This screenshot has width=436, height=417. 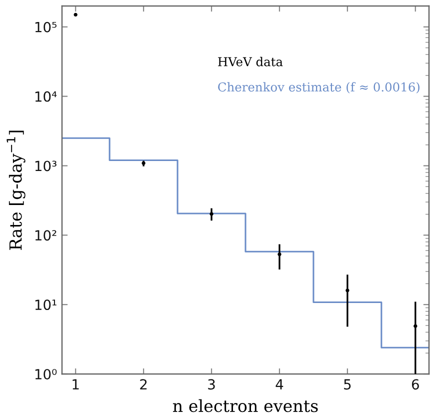 What do you see at coordinates (250, 61) in the screenshot?
I see `text: HVeV data` at bounding box center [250, 61].